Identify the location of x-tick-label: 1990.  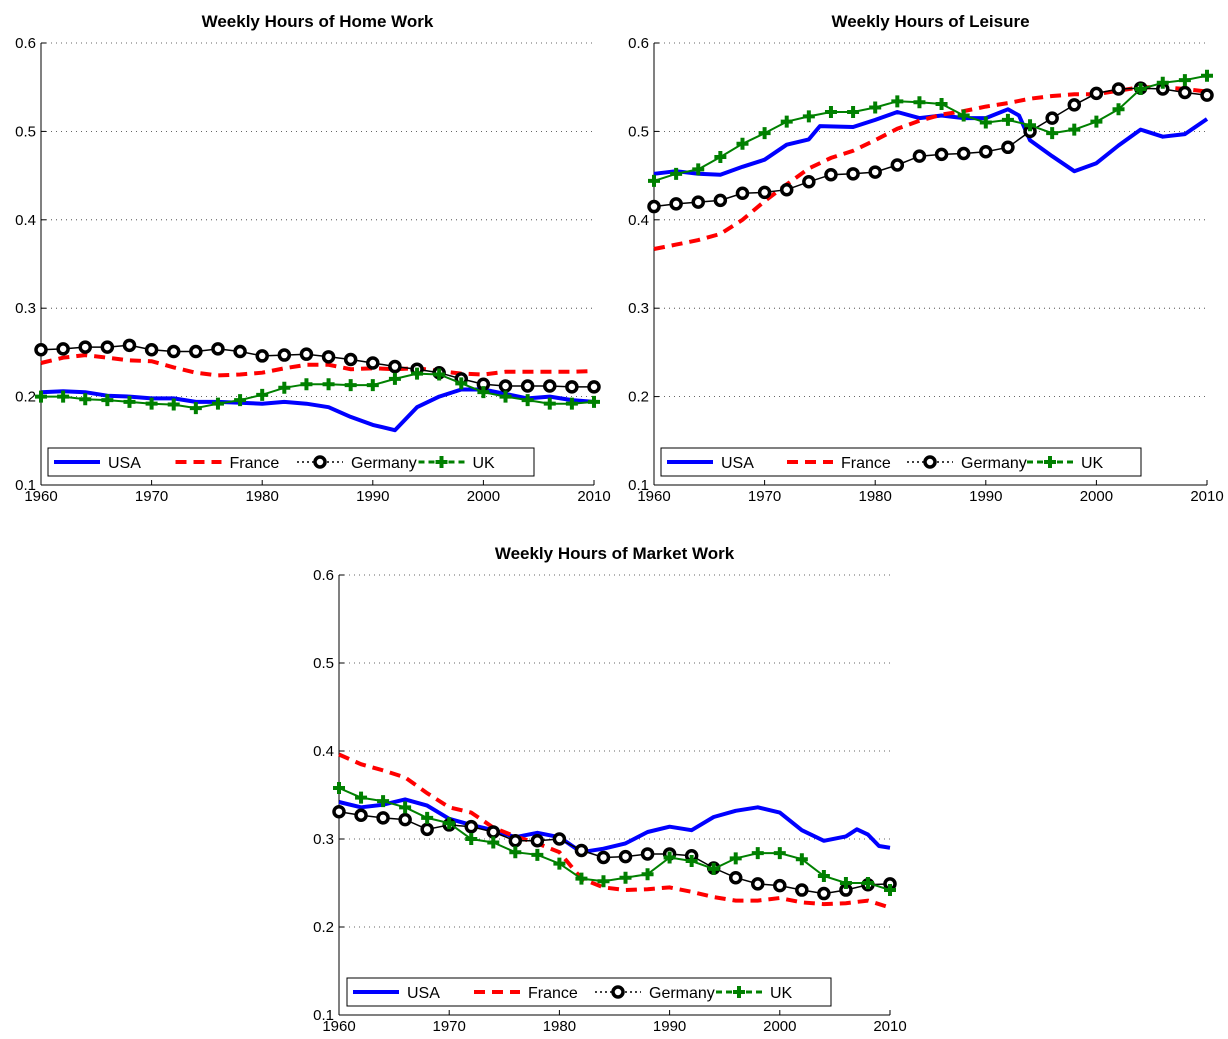
(669, 1026).